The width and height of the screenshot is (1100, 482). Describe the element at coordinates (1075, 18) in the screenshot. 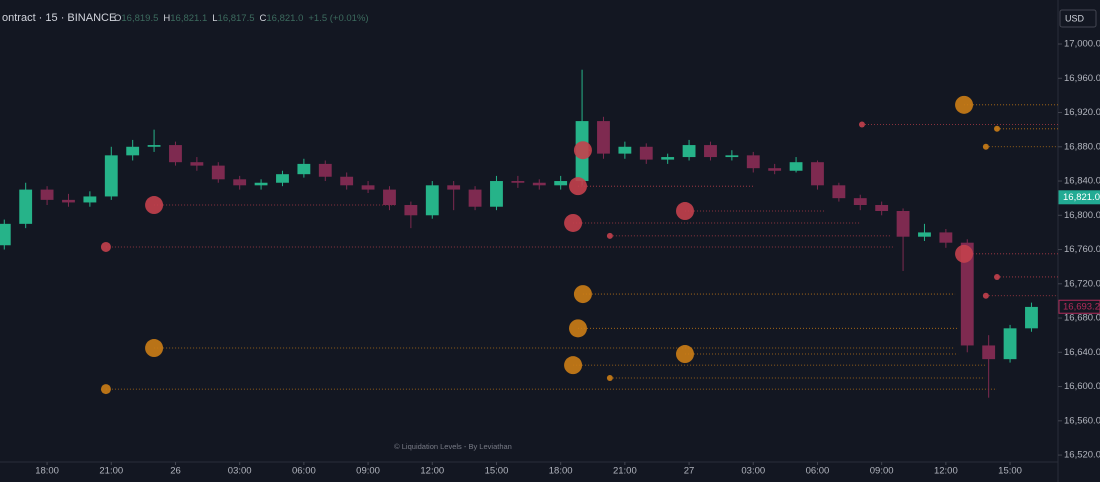

I see `currency: USD` at that location.